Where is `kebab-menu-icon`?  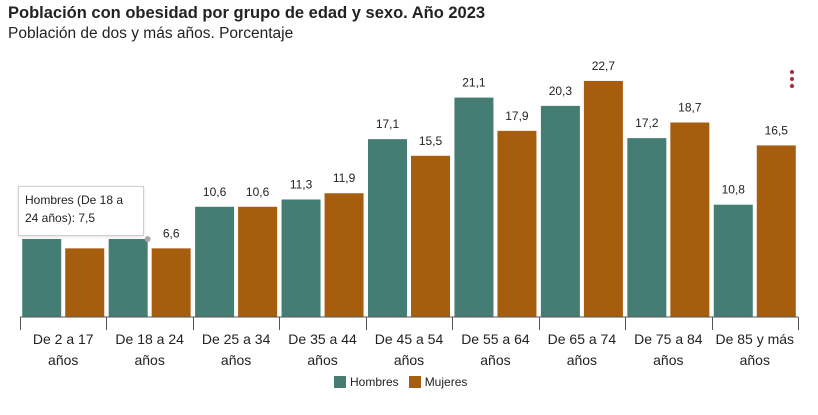
kebab-menu-icon is located at coordinates (792, 79).